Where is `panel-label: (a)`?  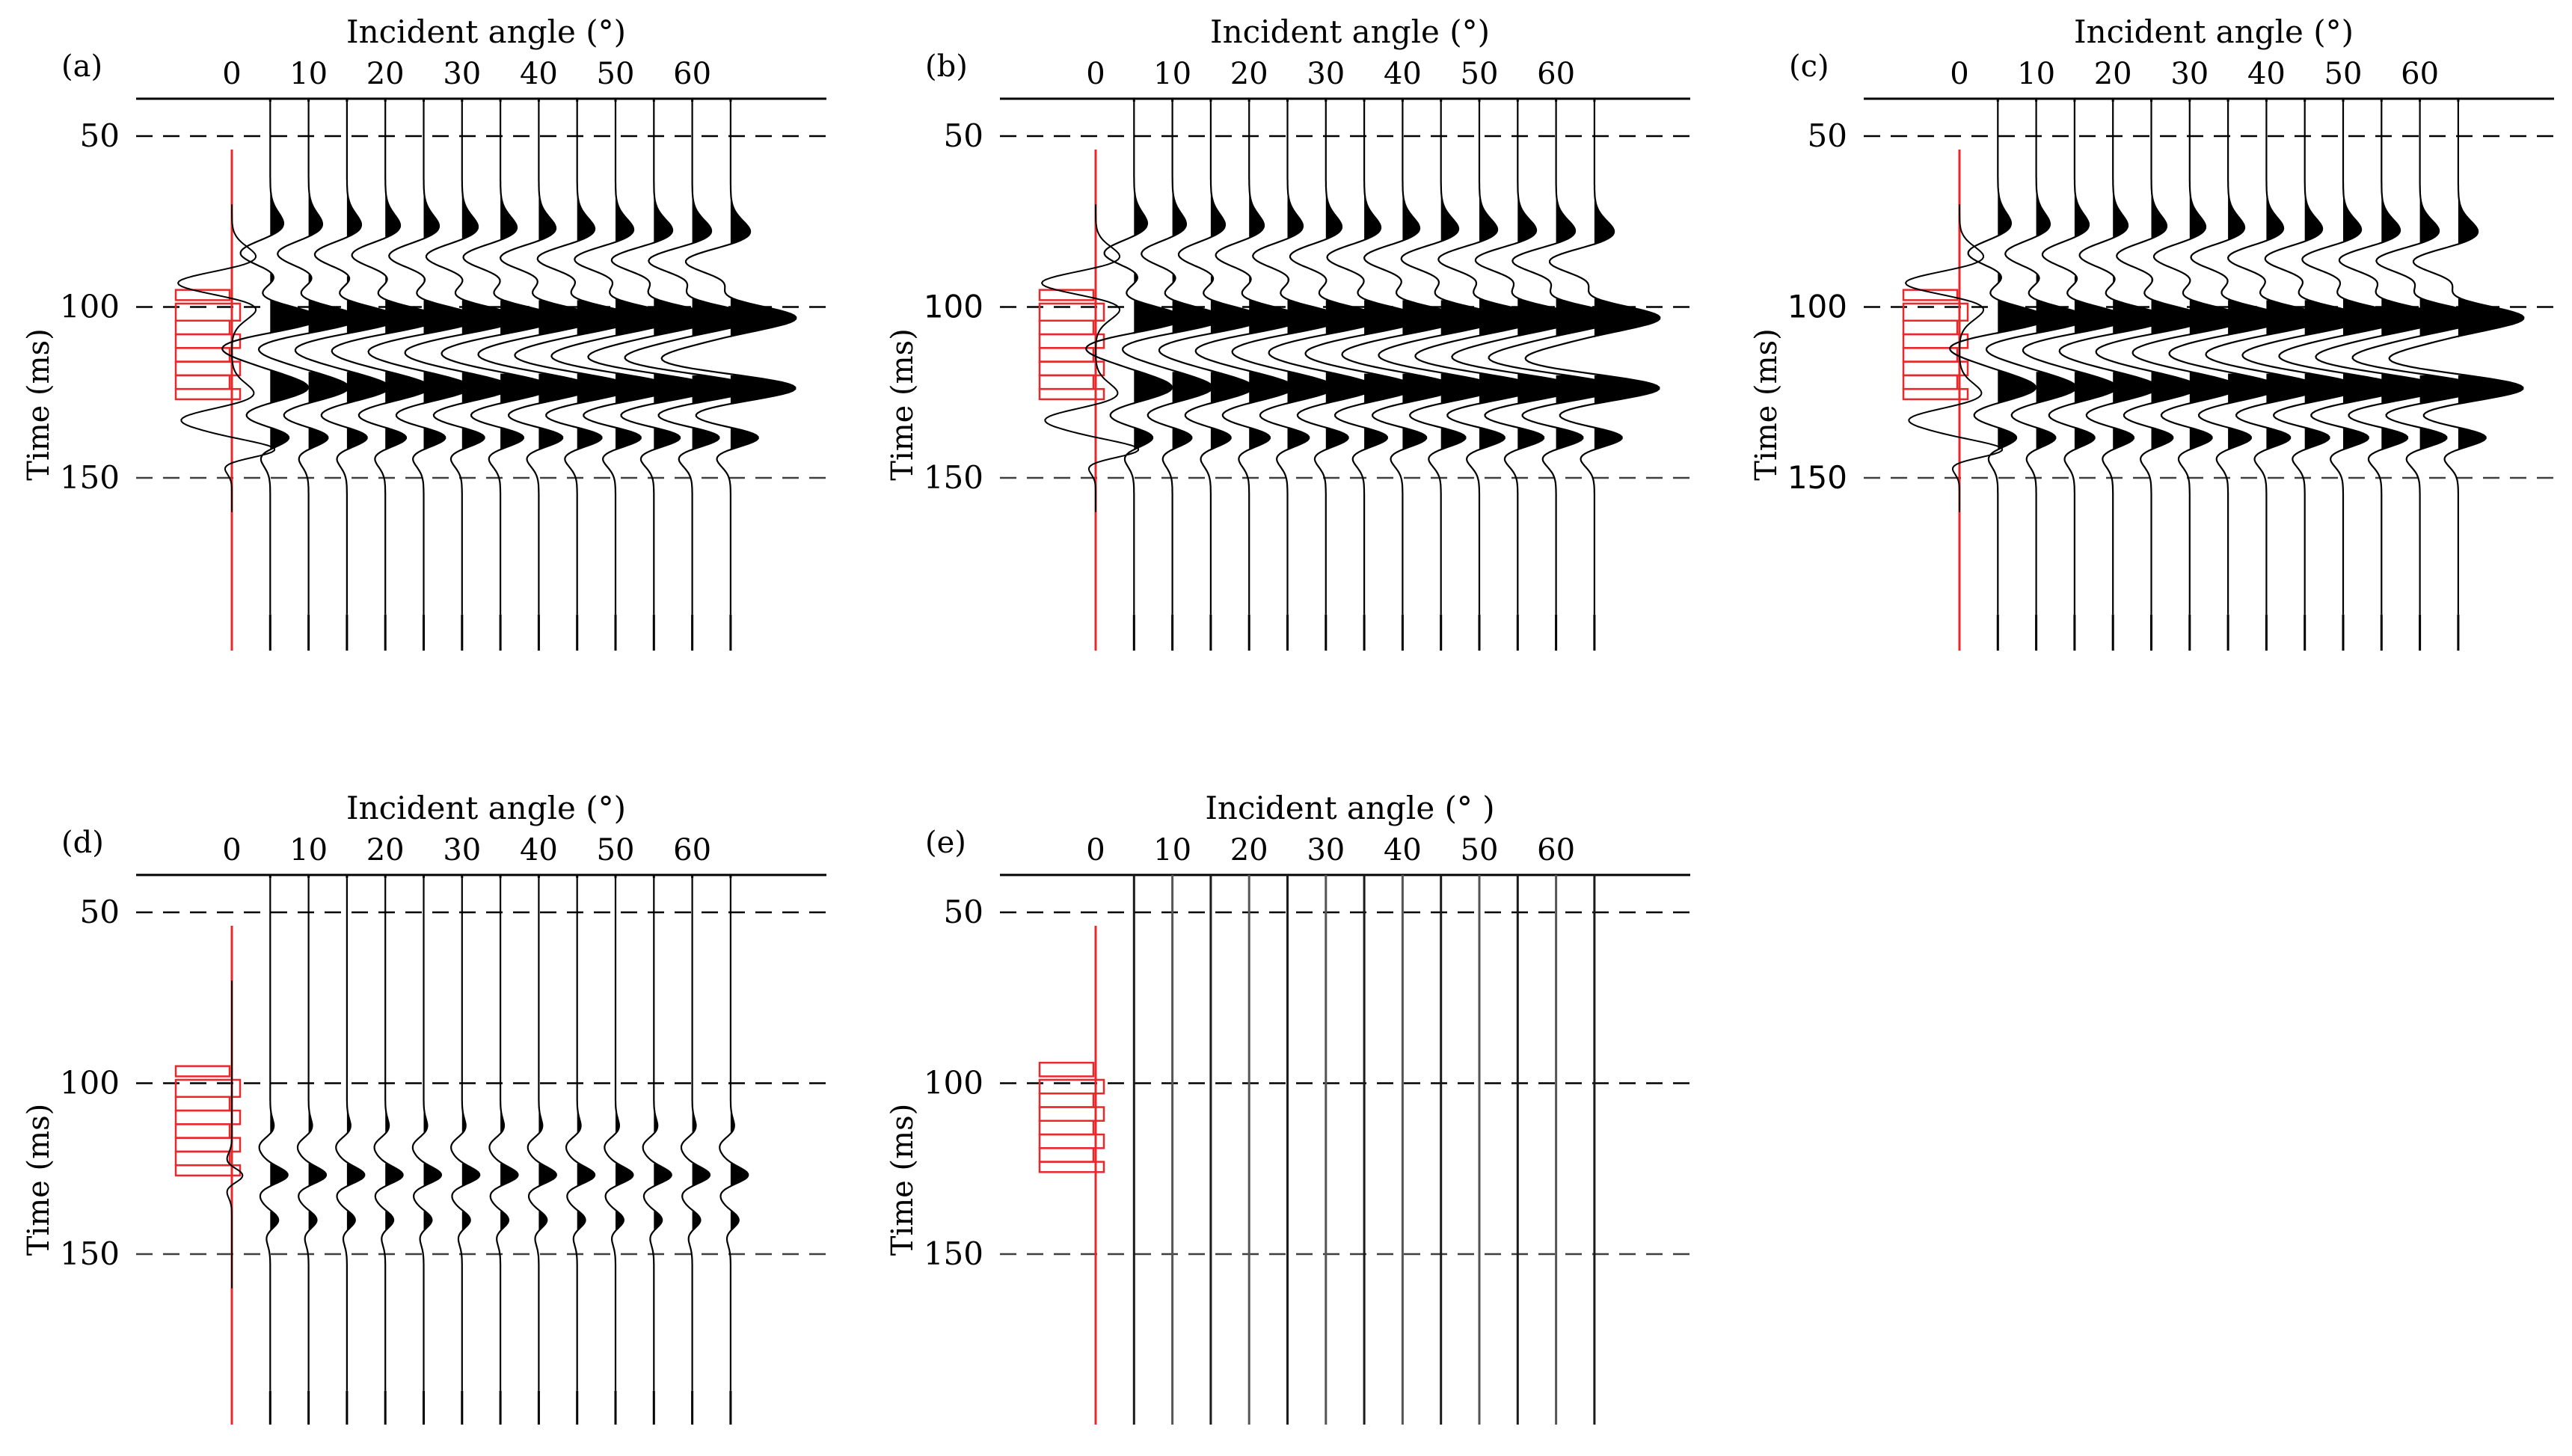 panel-label: (a) is located at coordinates (81, 66).